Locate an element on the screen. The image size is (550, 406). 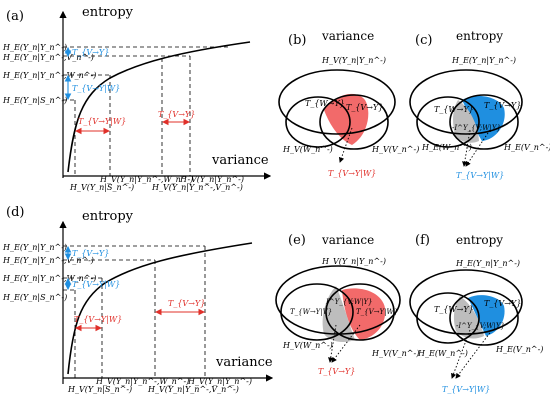
panel-d-ytick-1: H_E(Y_n|Y_n^-) is located at coordinates (34, 247).